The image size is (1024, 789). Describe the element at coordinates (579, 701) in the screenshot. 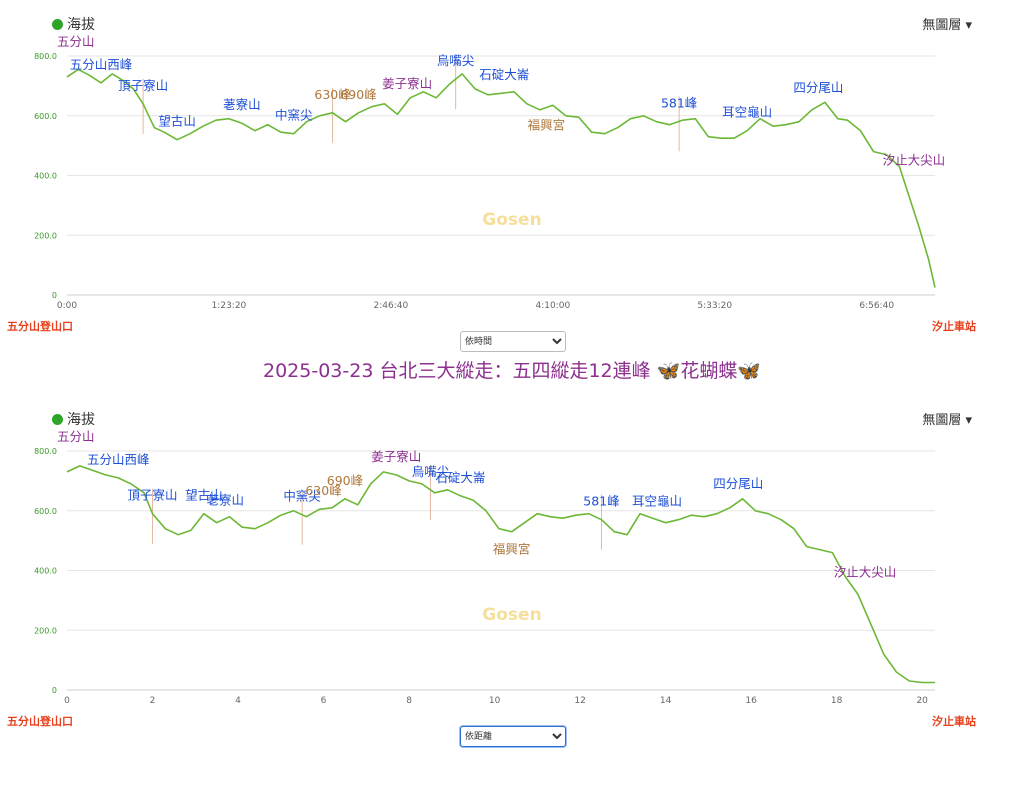

I see `x-tick-label: 12` at that location.